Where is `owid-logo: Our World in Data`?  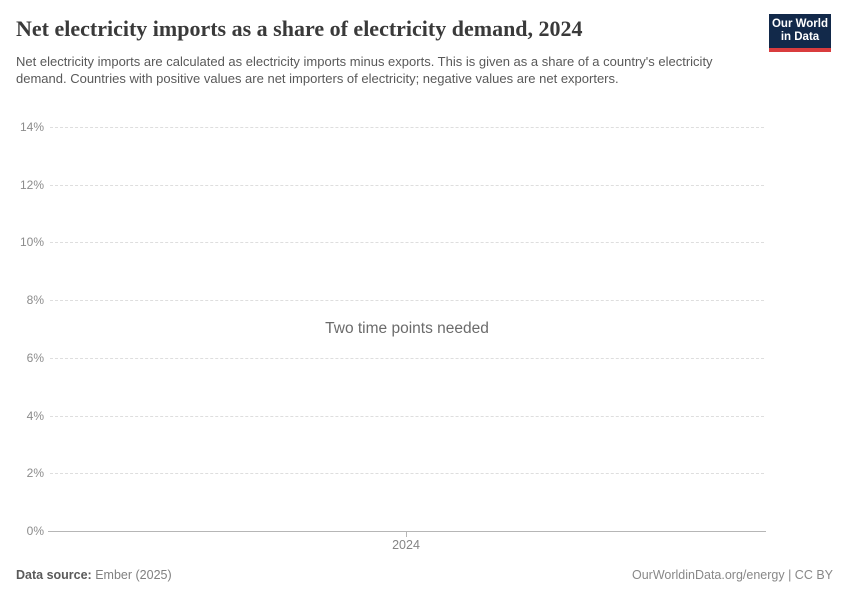 owid-logo: Our World in Data is located at coordinates (800, 33).